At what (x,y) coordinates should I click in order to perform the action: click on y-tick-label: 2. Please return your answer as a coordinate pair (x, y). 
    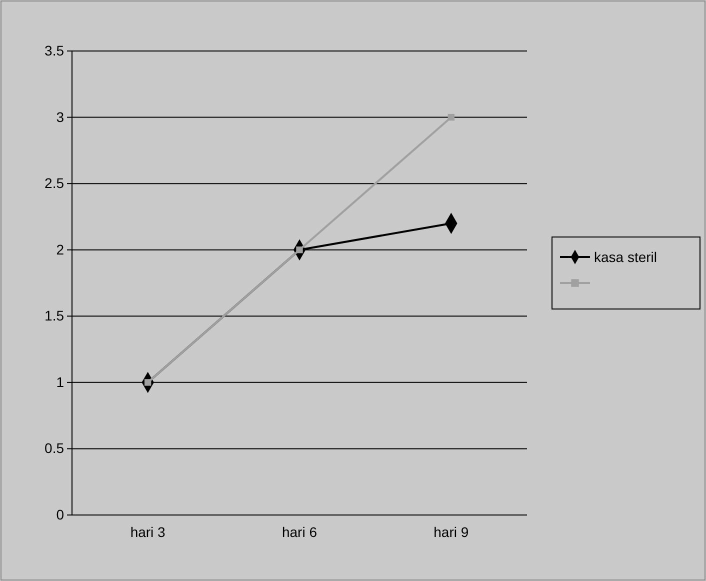
    Looking at the image, I should click on (60, 249).